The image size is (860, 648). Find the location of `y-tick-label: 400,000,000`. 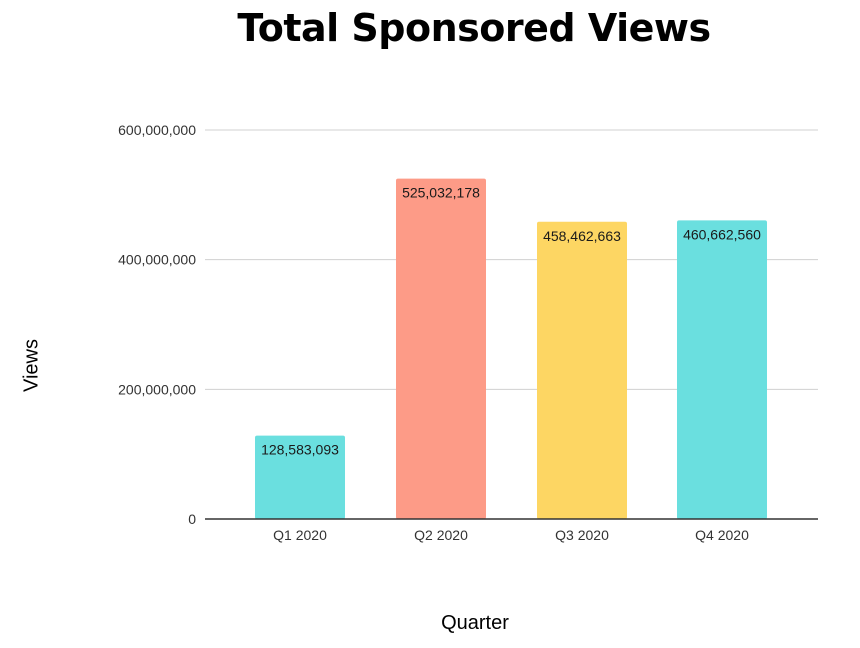

y-tick-label: 400,000,000 is located at coordinates (157, 260).